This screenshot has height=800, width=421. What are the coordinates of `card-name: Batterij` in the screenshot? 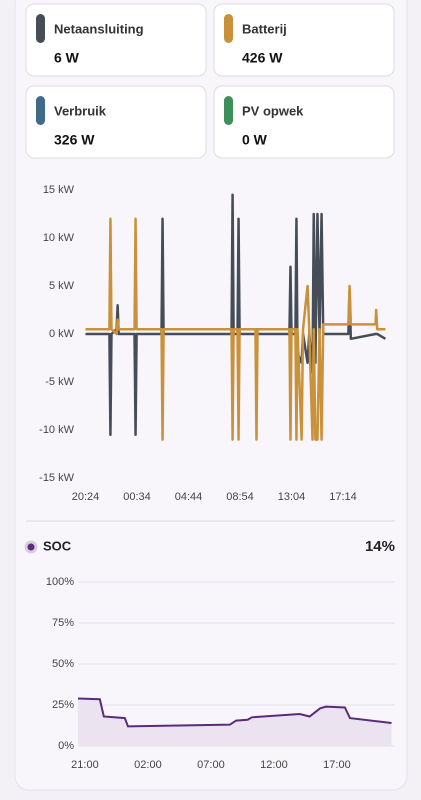 It's located at (264, 28).